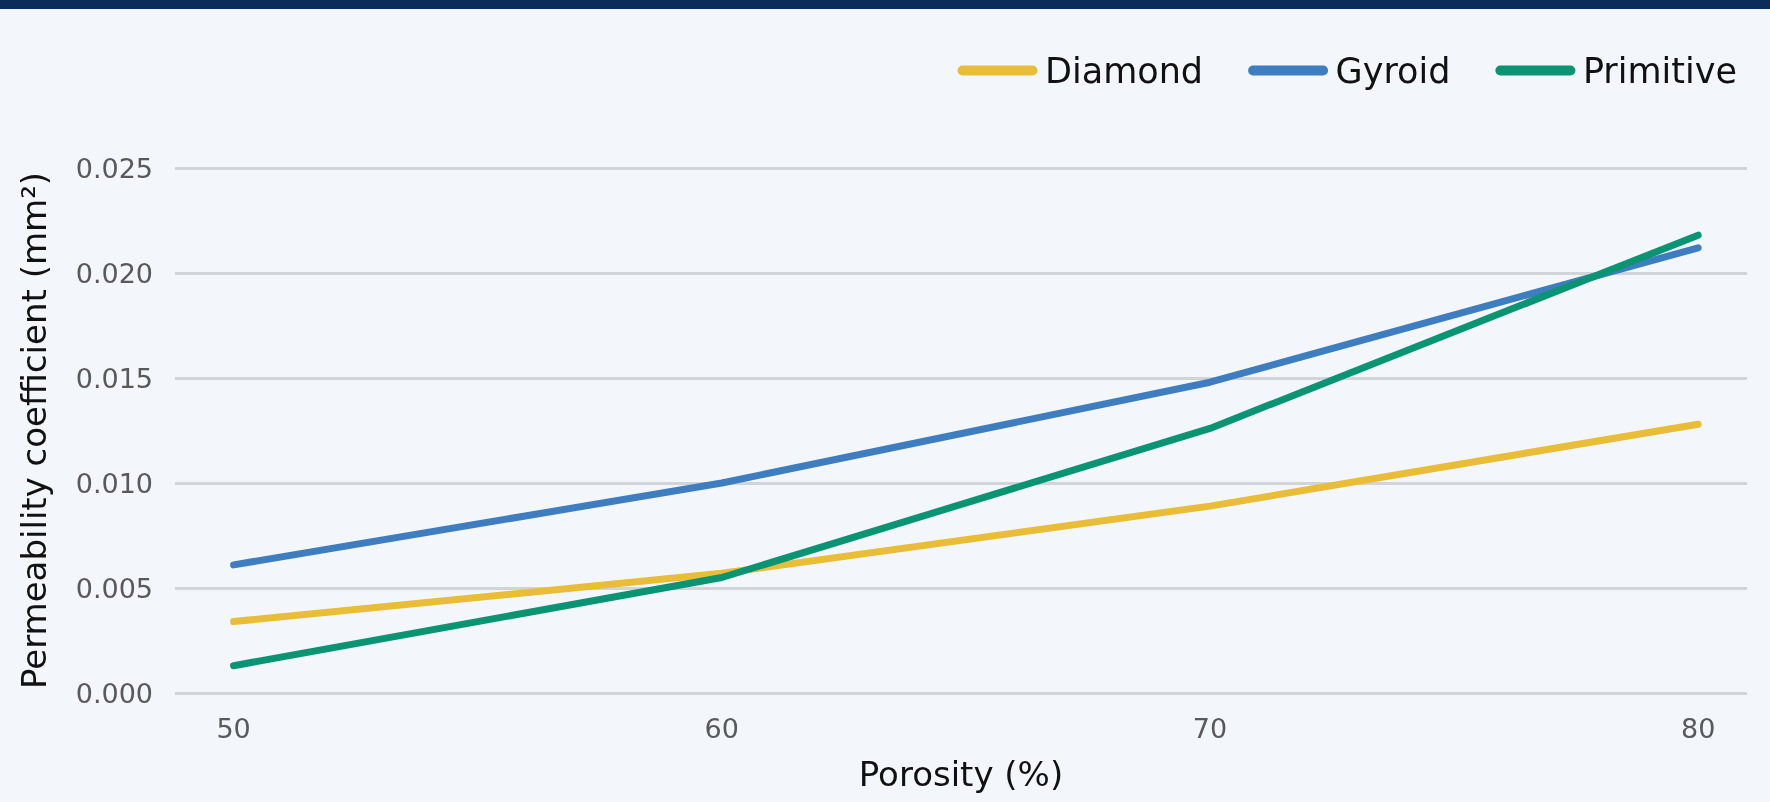  Describe the element at coordinates (233, 728) in the screenshot. I see `x-tick-label: 50` at that location.